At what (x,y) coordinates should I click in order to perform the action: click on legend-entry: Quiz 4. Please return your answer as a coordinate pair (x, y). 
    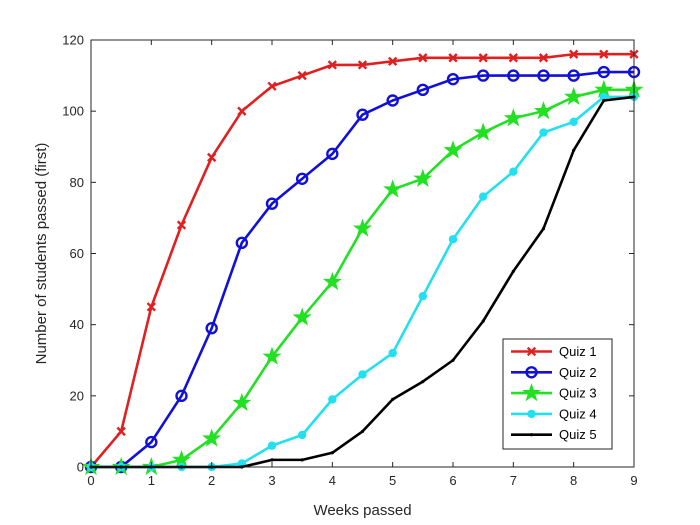
    Looking at the image, I should click on (554, 413).